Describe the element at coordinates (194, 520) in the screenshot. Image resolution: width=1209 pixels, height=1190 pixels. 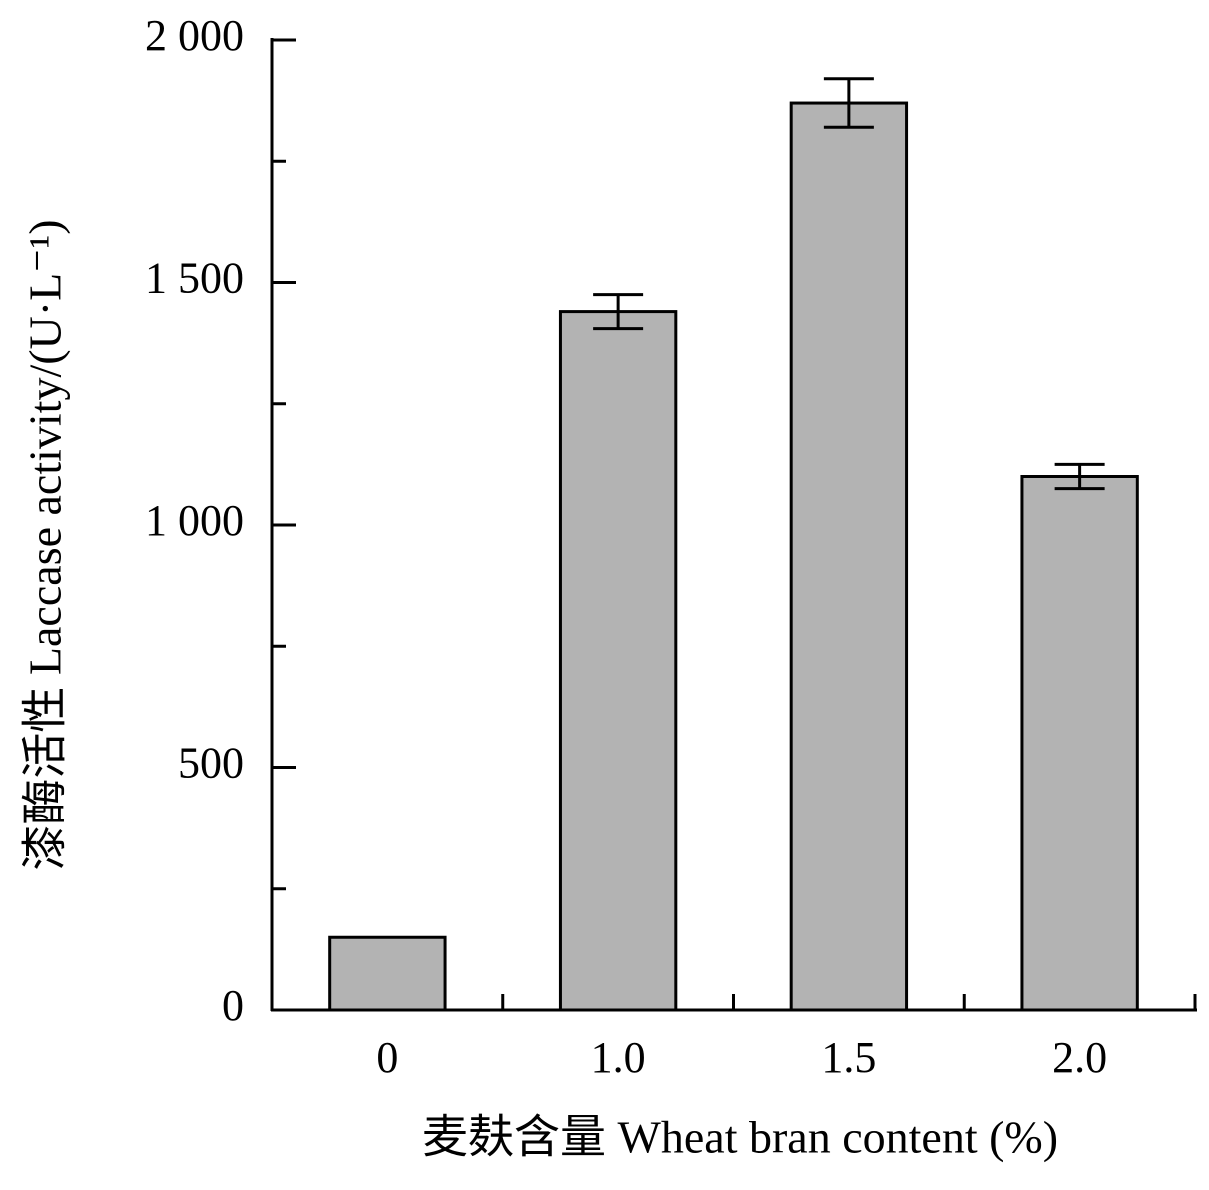
I see `y-tick-label: 1 000` at that location.